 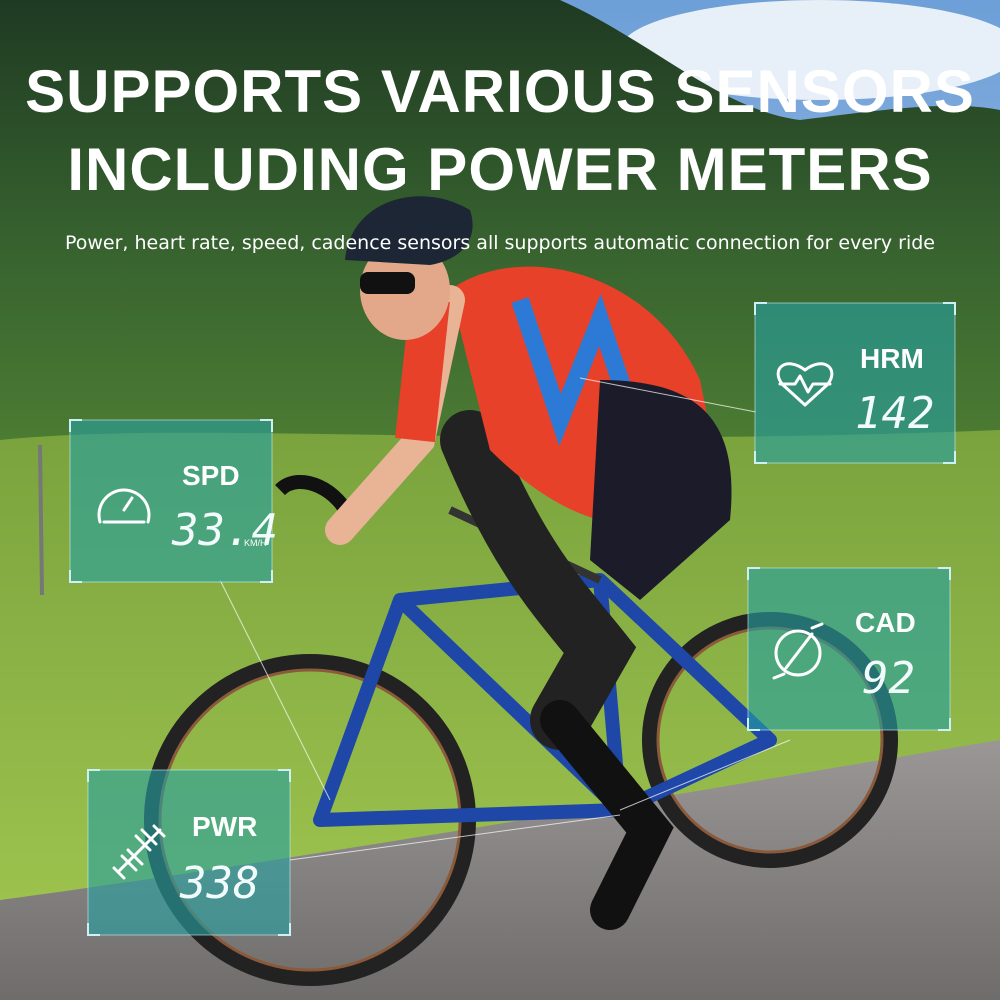 I want to click on card-label: CAD, so click(x=885, y=622).